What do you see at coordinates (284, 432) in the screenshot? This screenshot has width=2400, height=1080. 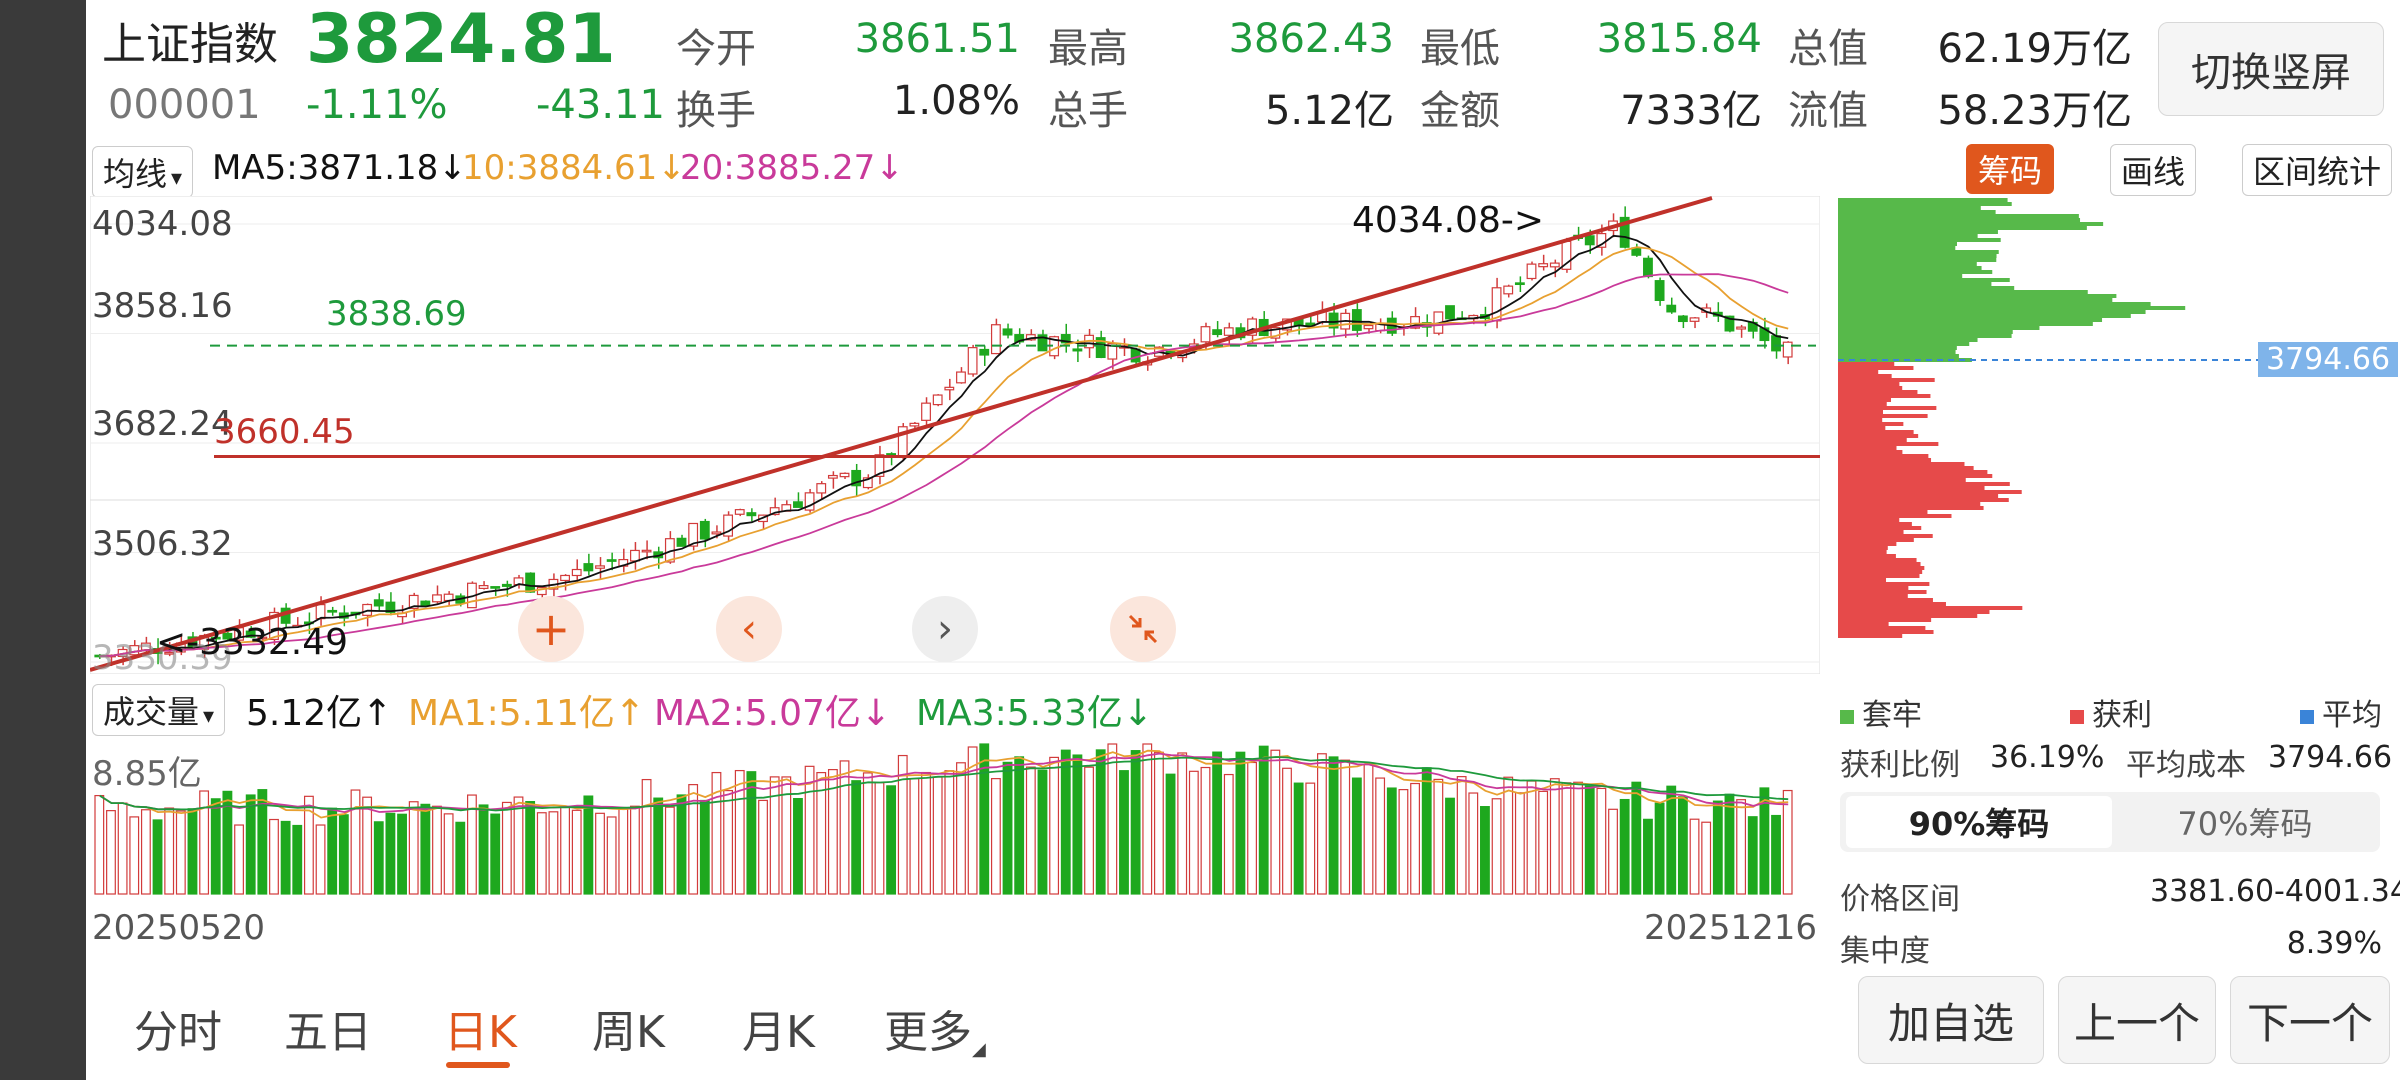 I see `red-line-price: 3660.45` at bounding box center [284, 432].